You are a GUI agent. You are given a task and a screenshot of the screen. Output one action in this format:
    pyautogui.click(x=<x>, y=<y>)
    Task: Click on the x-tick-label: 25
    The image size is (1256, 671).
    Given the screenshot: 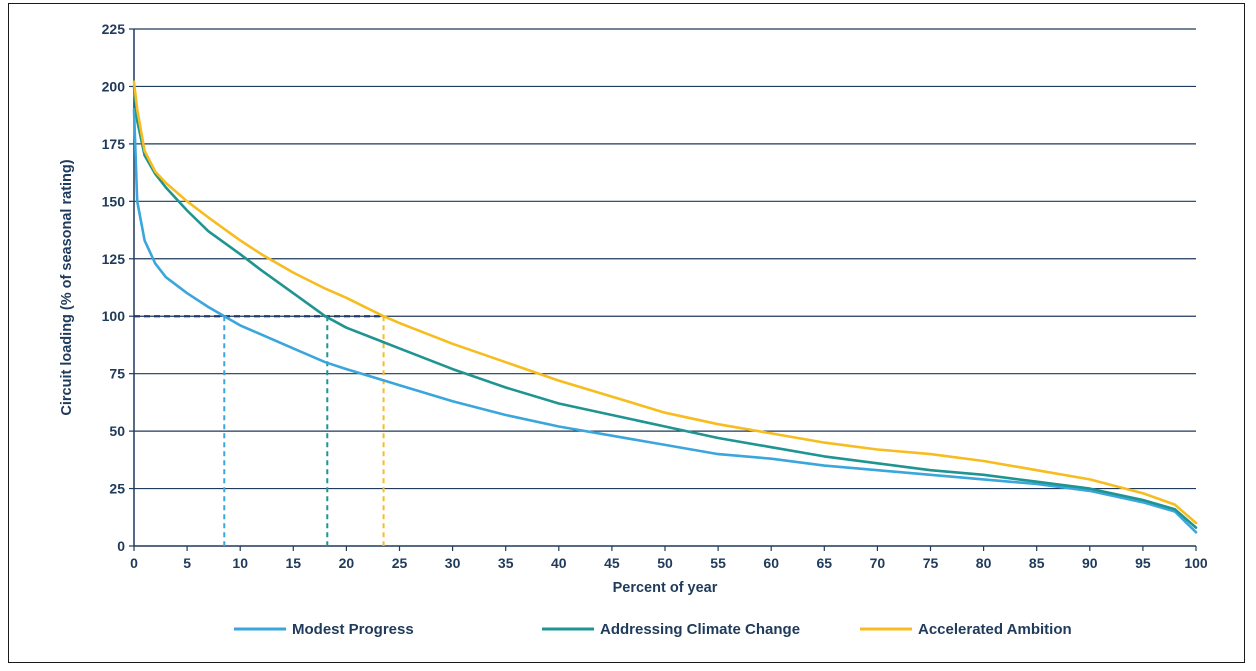 What is the action you would take?
    pyautogui.click(x=400, y=563)
    